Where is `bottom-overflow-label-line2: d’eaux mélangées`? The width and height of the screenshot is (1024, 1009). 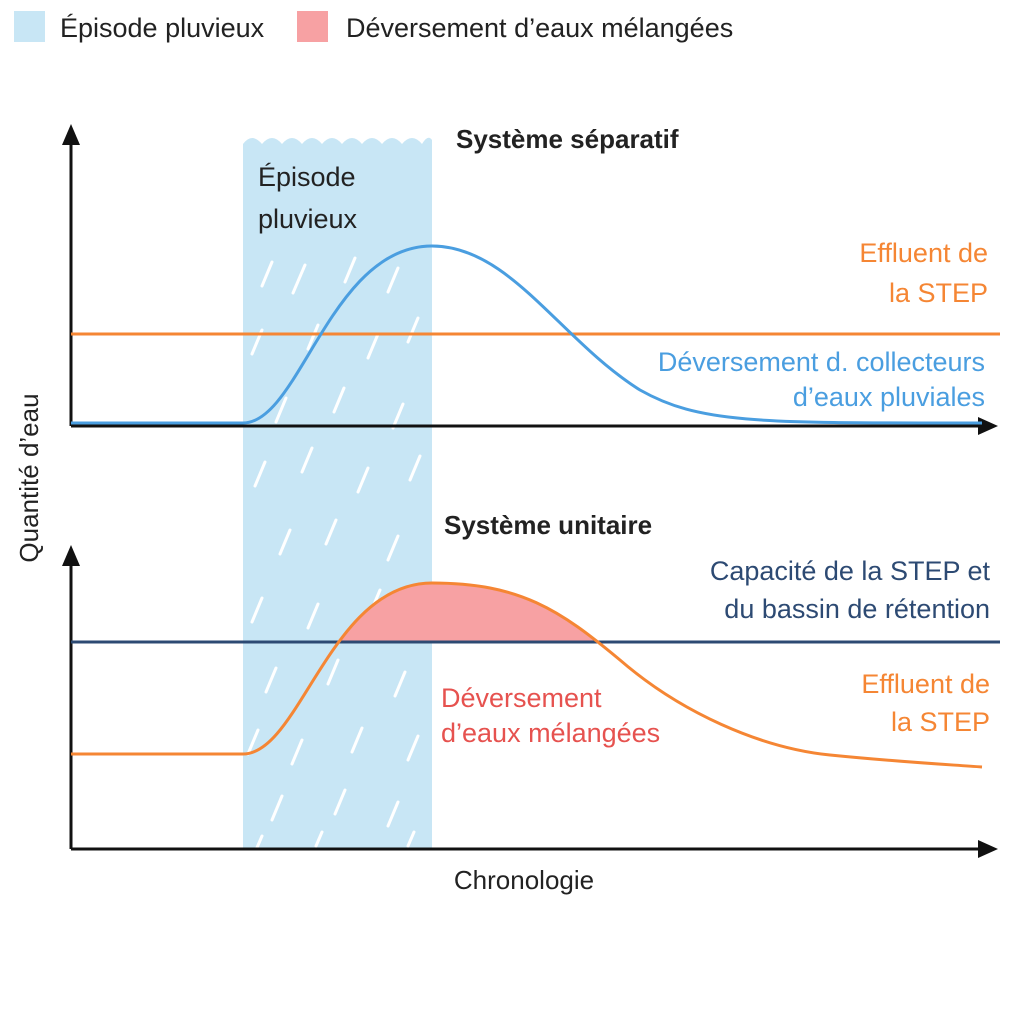 bottom-overflow-label-line2: d’eaux mélangées is located at coordinates (550, 733).